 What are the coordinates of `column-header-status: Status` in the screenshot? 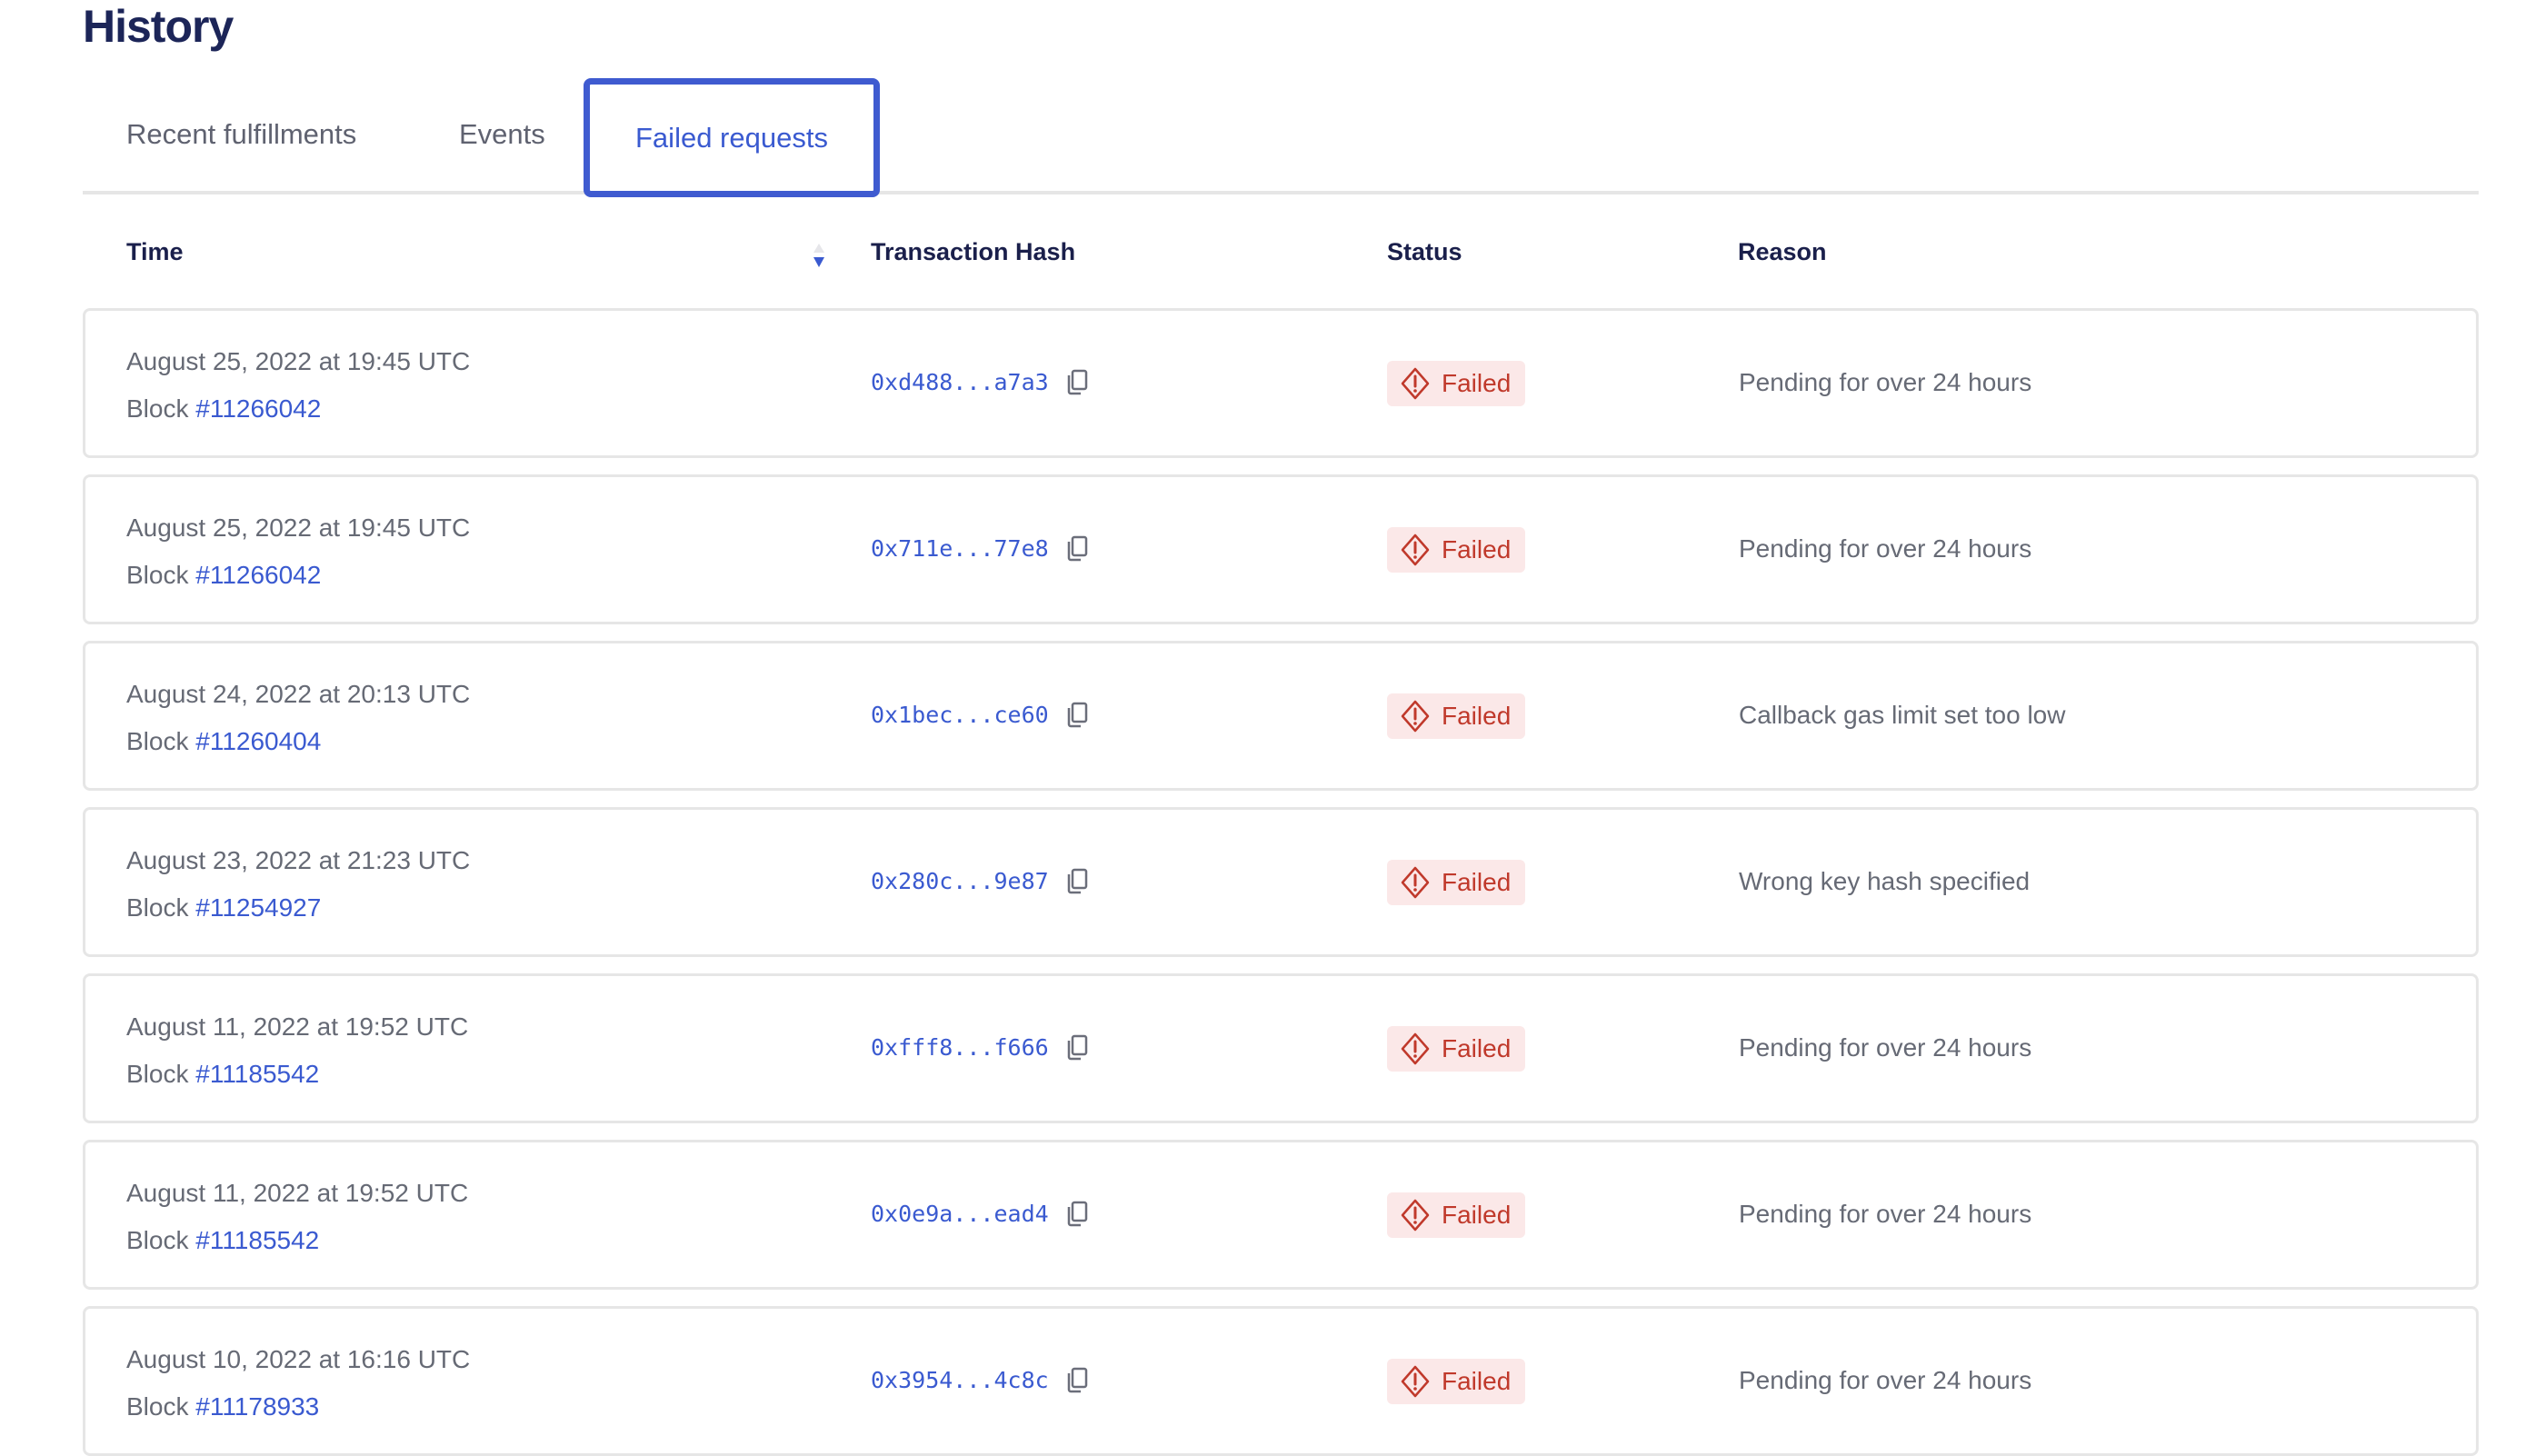 It's located at (1424, 251).